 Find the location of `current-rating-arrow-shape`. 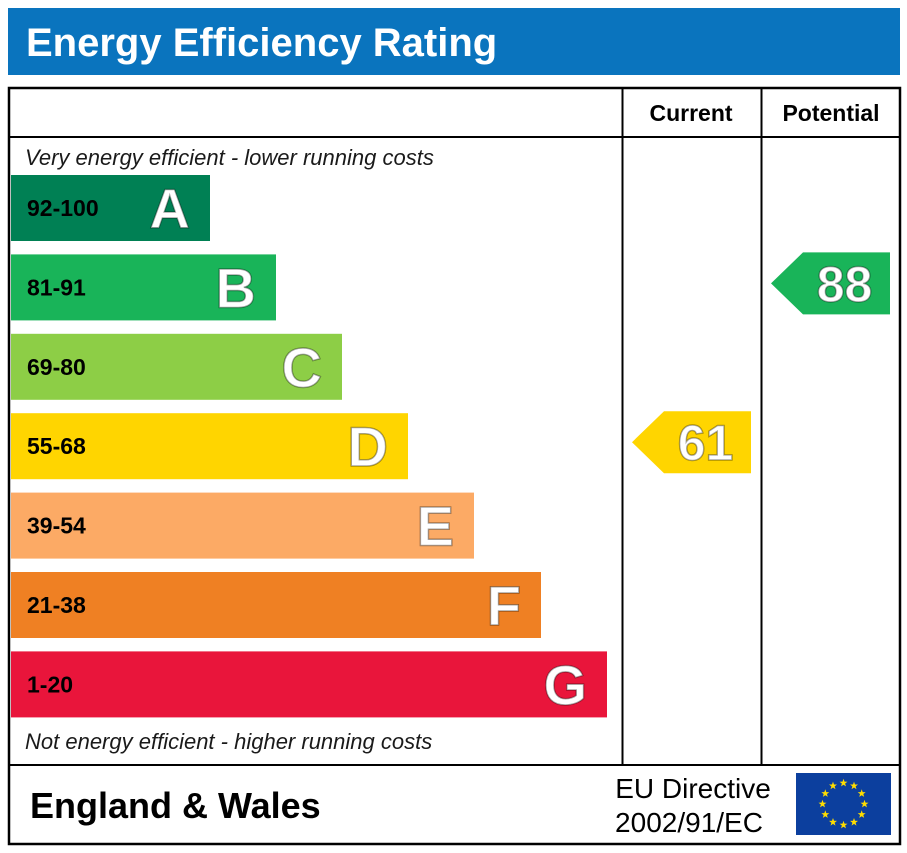

current-rating-arrow-shape is located at coordinates (691, 442).